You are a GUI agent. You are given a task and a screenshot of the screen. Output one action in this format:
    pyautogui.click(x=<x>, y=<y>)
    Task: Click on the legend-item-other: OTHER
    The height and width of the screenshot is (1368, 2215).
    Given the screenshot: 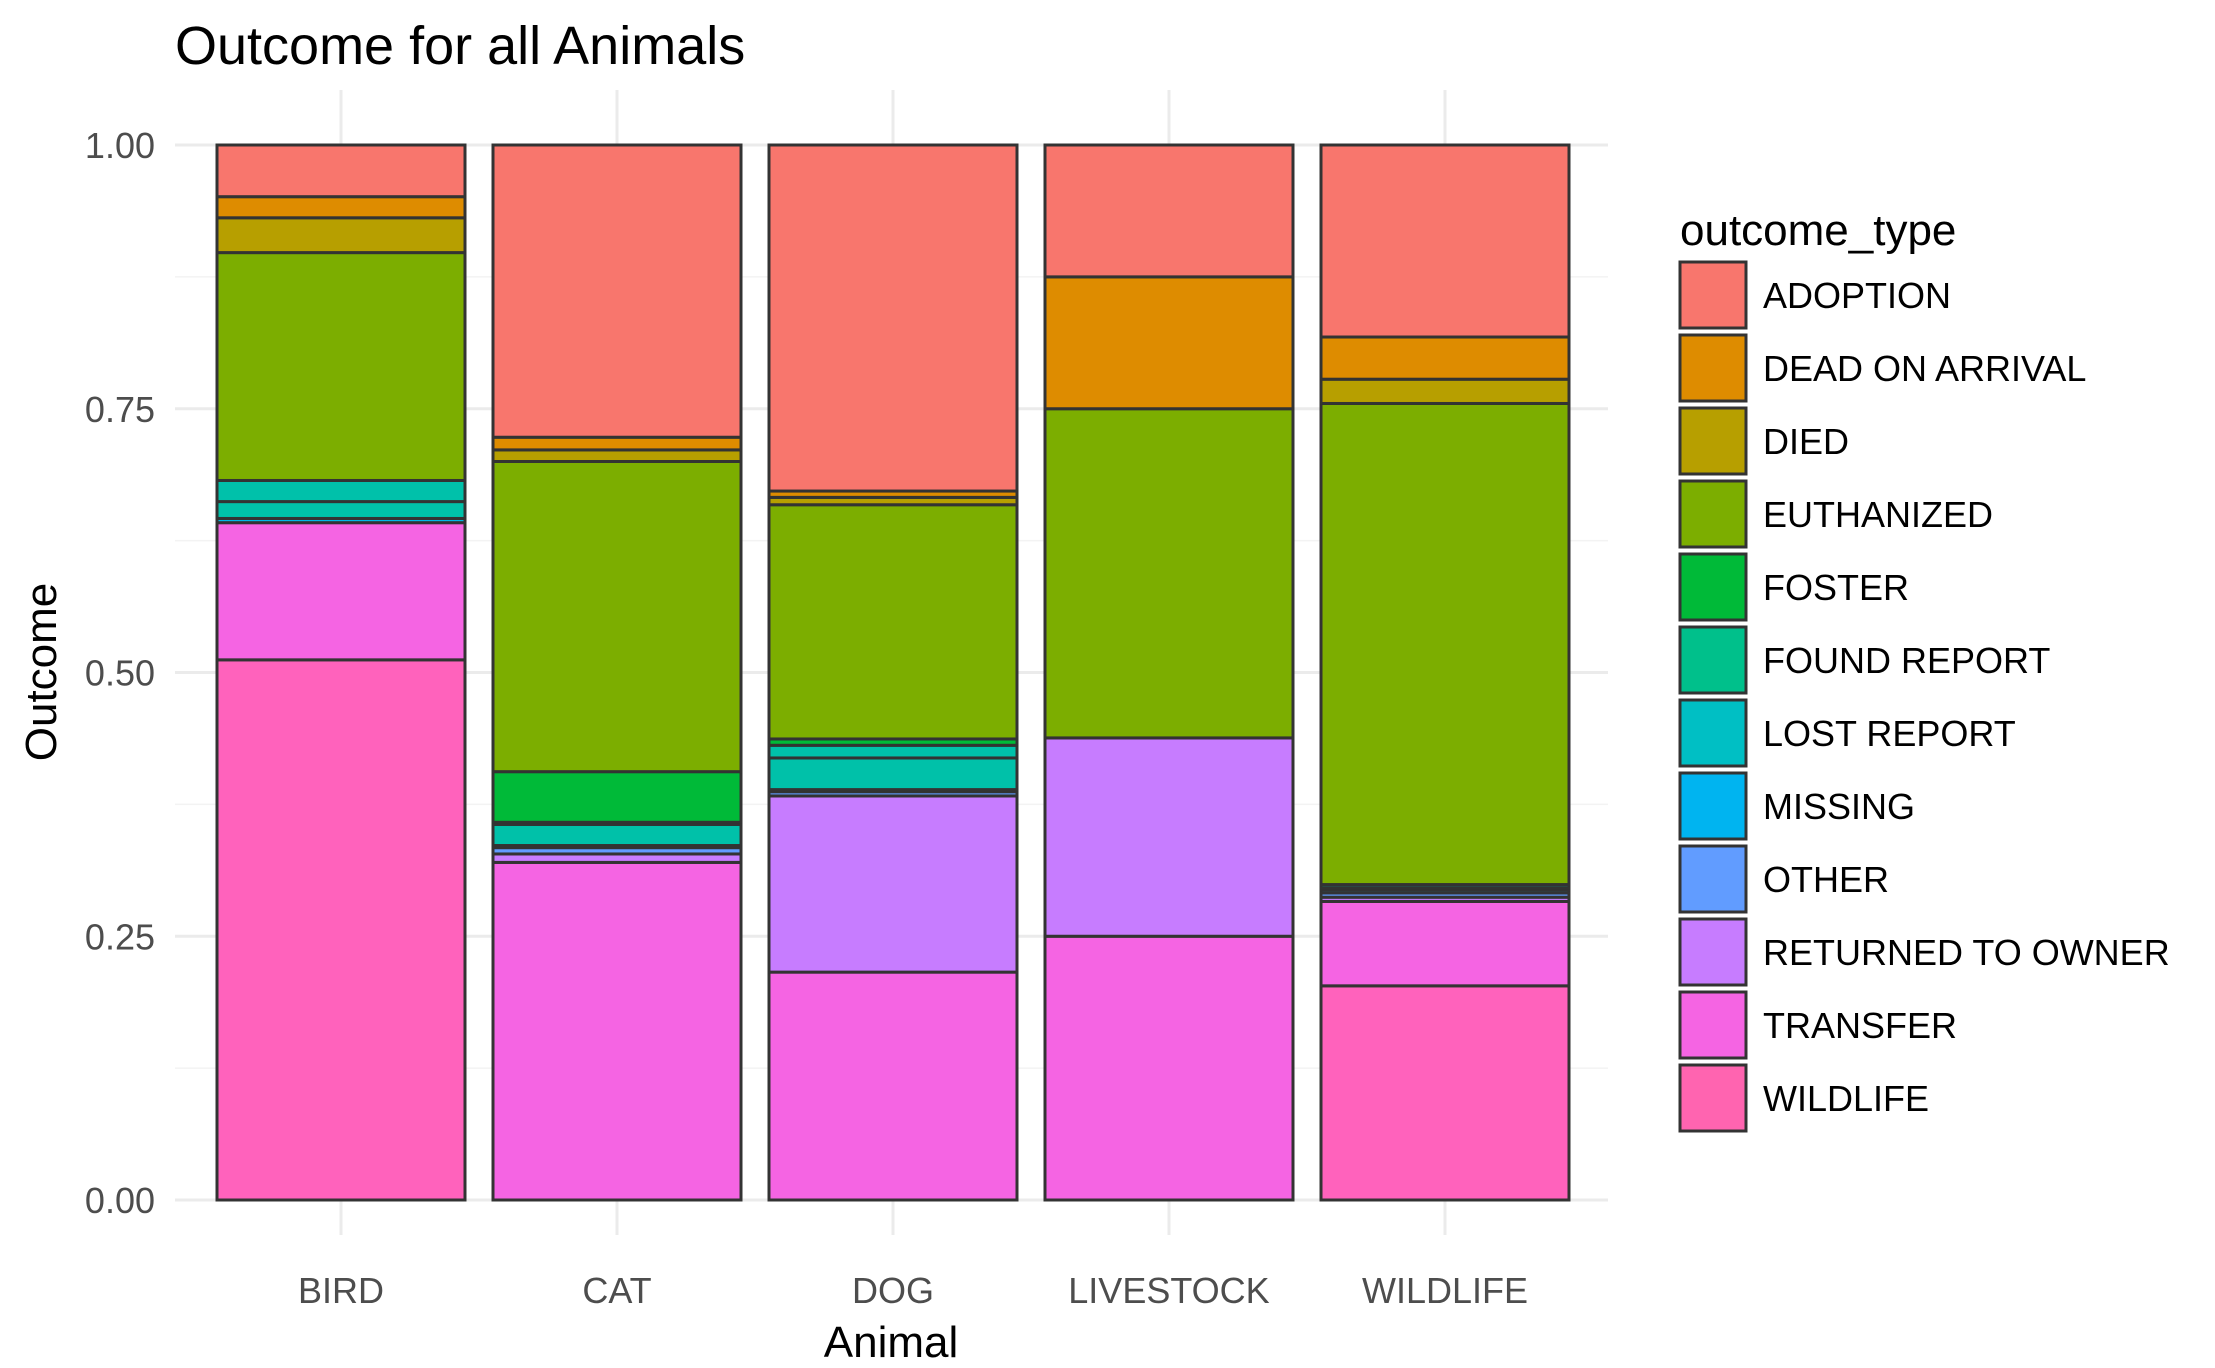 What is the action you would take?
    pyautogui.click(x=1783, y=879)
    